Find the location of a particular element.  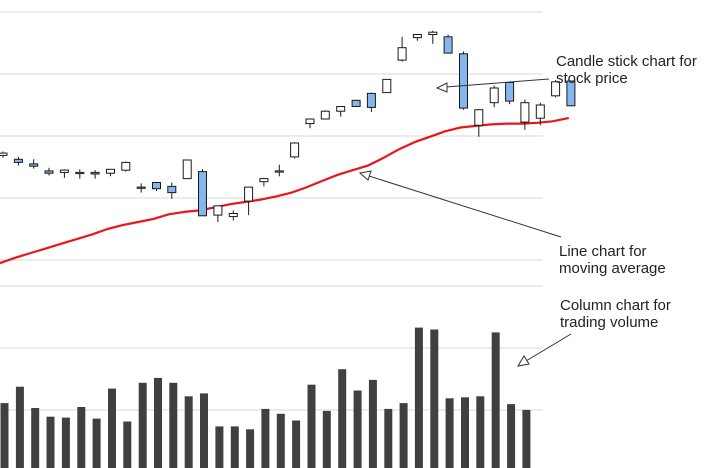

annotation-moving-average: Line chart for moving average is located at coordinates (512, 223).